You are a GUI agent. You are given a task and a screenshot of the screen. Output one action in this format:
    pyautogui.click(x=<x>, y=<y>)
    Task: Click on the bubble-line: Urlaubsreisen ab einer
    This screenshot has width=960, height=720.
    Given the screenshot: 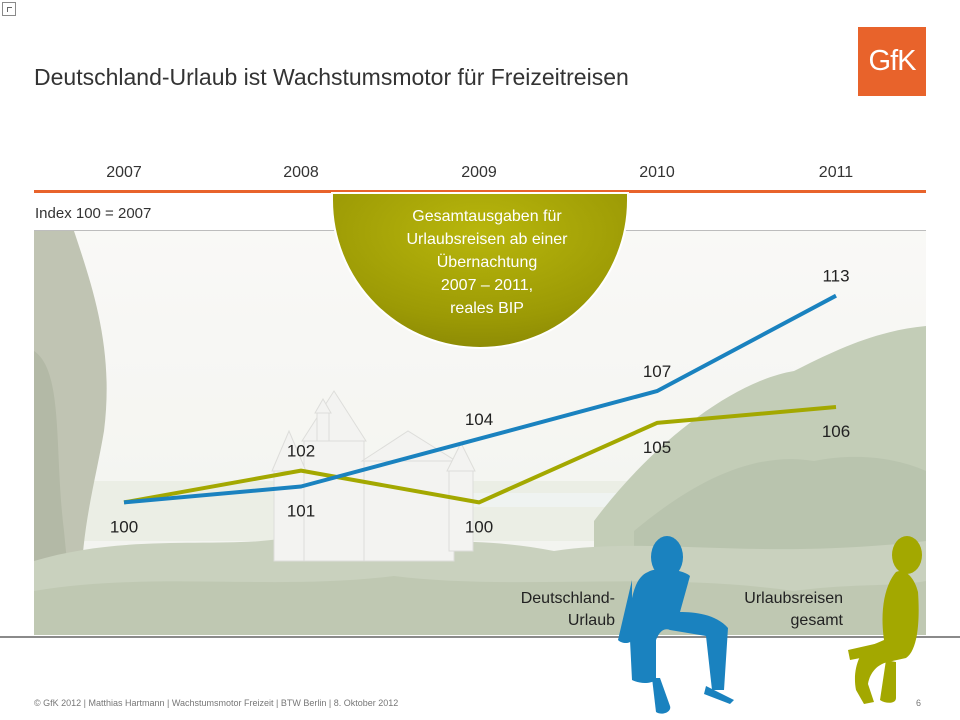 What is the action you would take?
    pyautogui.click(x=487, y=239)
    